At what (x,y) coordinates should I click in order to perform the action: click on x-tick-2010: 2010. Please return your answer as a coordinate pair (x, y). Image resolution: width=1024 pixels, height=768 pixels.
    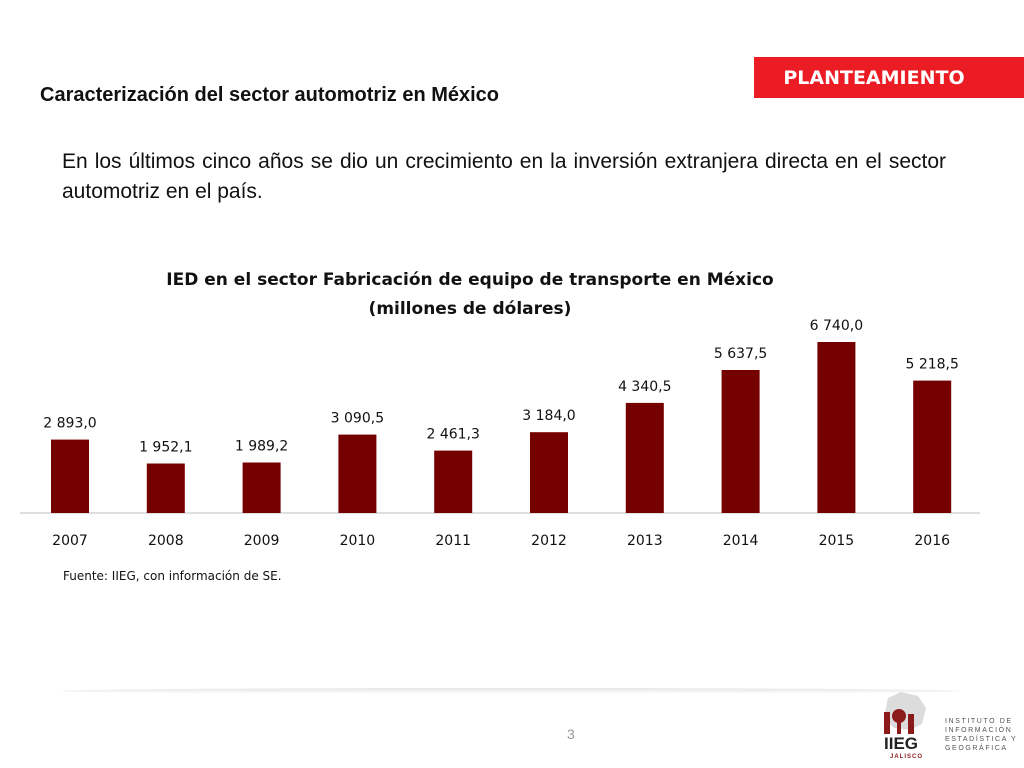
    Looking at the image, I should click on (358, 541).